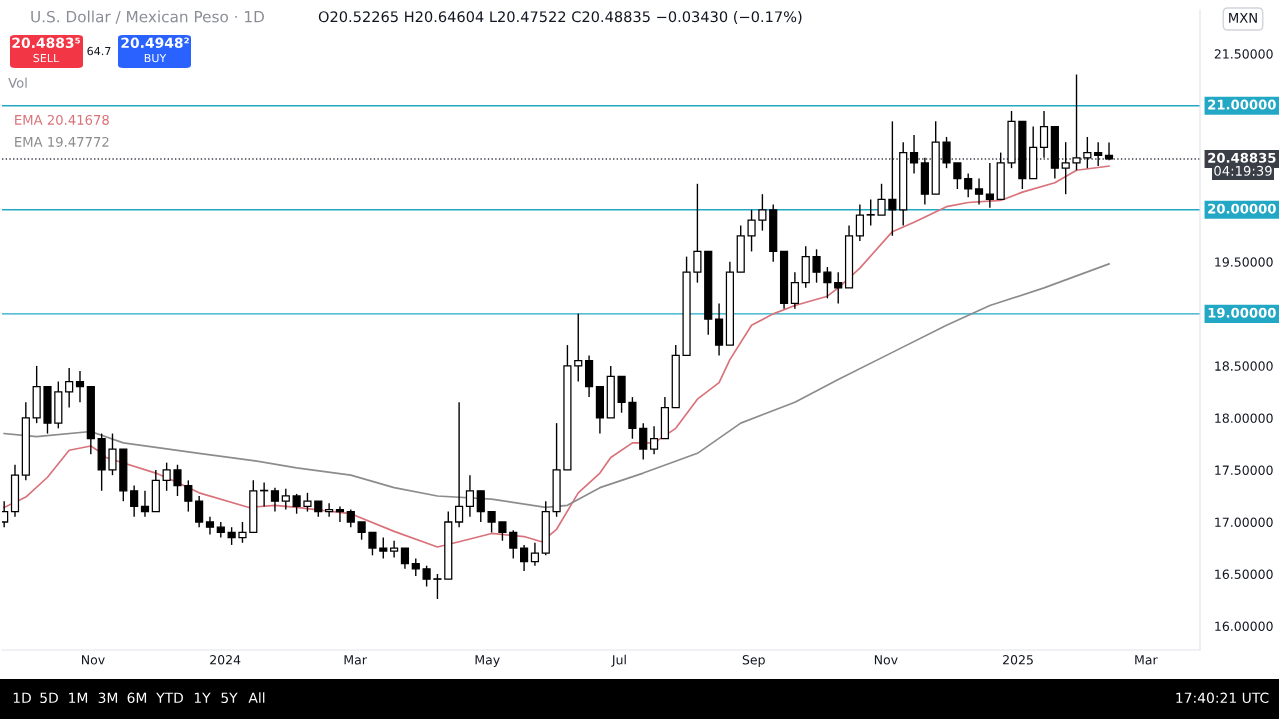 The height and width of the screenshot is (719, 1279). Describe the element at coordinates (1243, 170) in the screenshot. I see `text: 04:19:39` at that location.